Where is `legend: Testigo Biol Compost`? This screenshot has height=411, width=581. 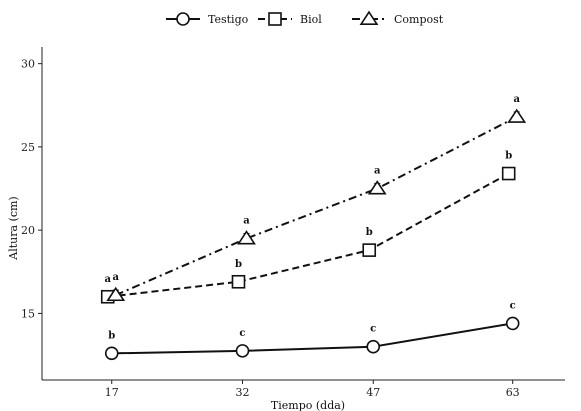
legend: Testigo Biol Compost is located at coordinates (305, 18).